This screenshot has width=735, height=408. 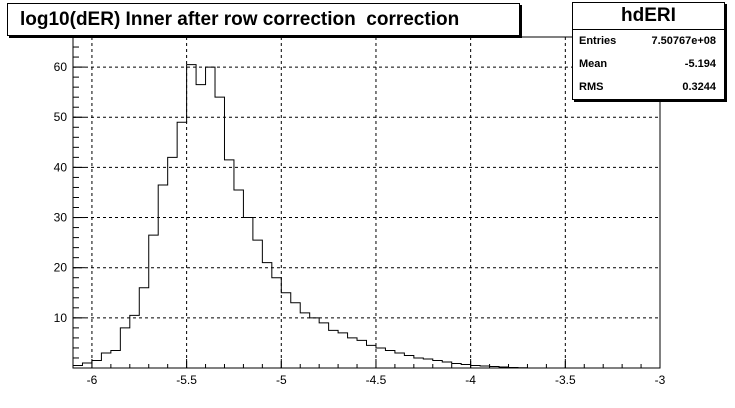 I want to click on y-tick-label: 10, so click(x=61, y=318).